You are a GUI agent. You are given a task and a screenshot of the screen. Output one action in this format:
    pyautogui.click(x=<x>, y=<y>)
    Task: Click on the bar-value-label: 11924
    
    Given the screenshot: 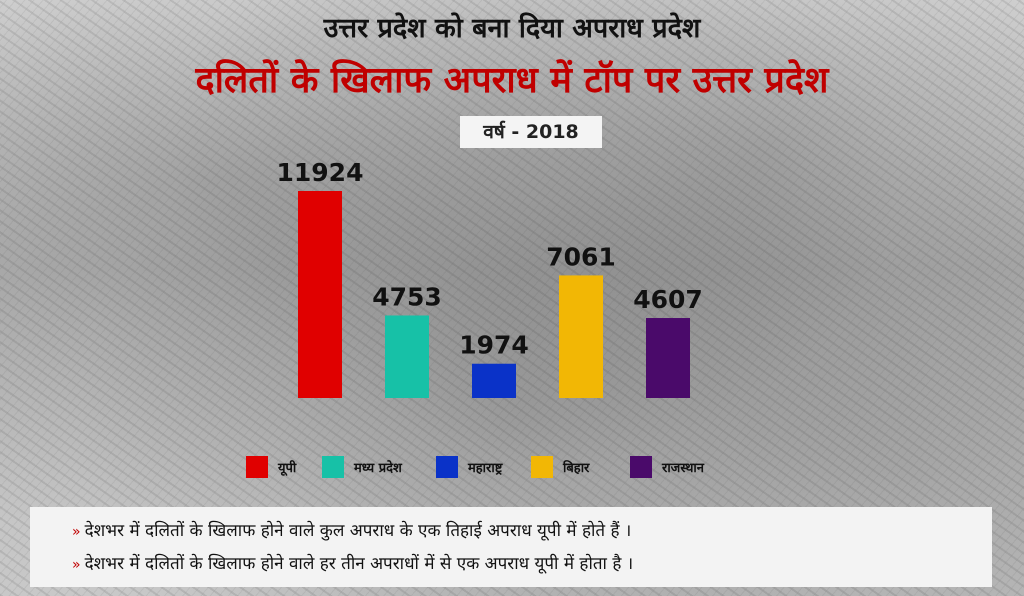 What is the action you would take?
    pyautogui.click(x=320, y=172)
    